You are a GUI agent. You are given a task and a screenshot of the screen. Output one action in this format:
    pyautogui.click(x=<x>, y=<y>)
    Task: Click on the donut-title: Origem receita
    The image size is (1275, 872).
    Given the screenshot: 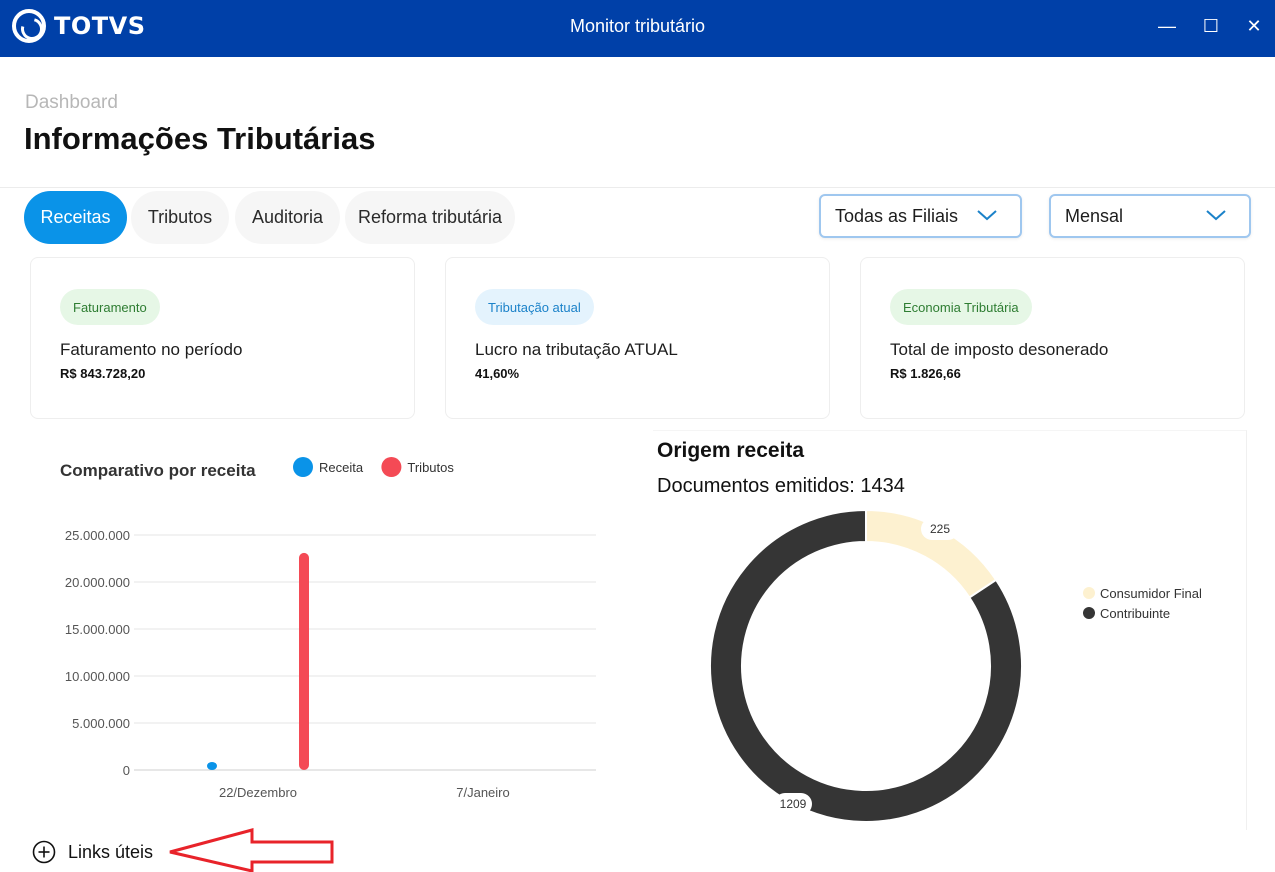 What is the action you would take?
    pyautogui.click(x=730, y=450)
    